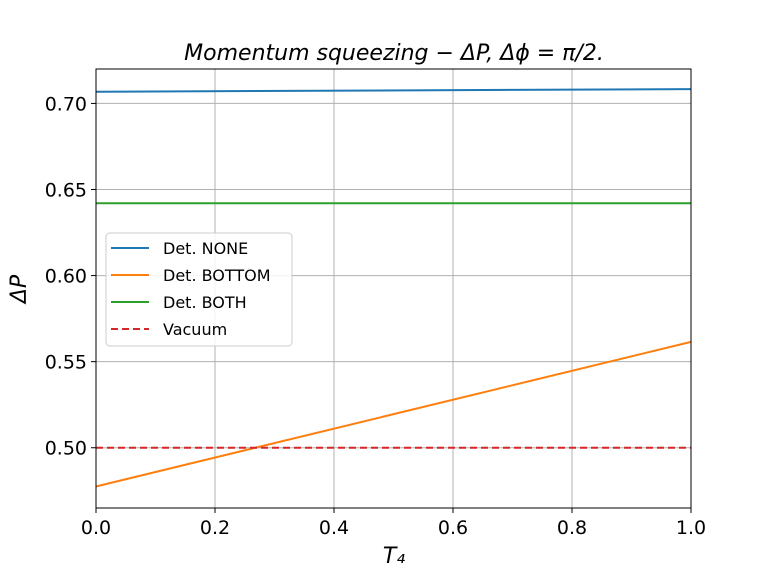 This screenshot has height=573, width=768. What do you see at coordinates (334, 528) in the screenshot?
I see `x-tick-label: 0.4` at bounding box center [334, 528].